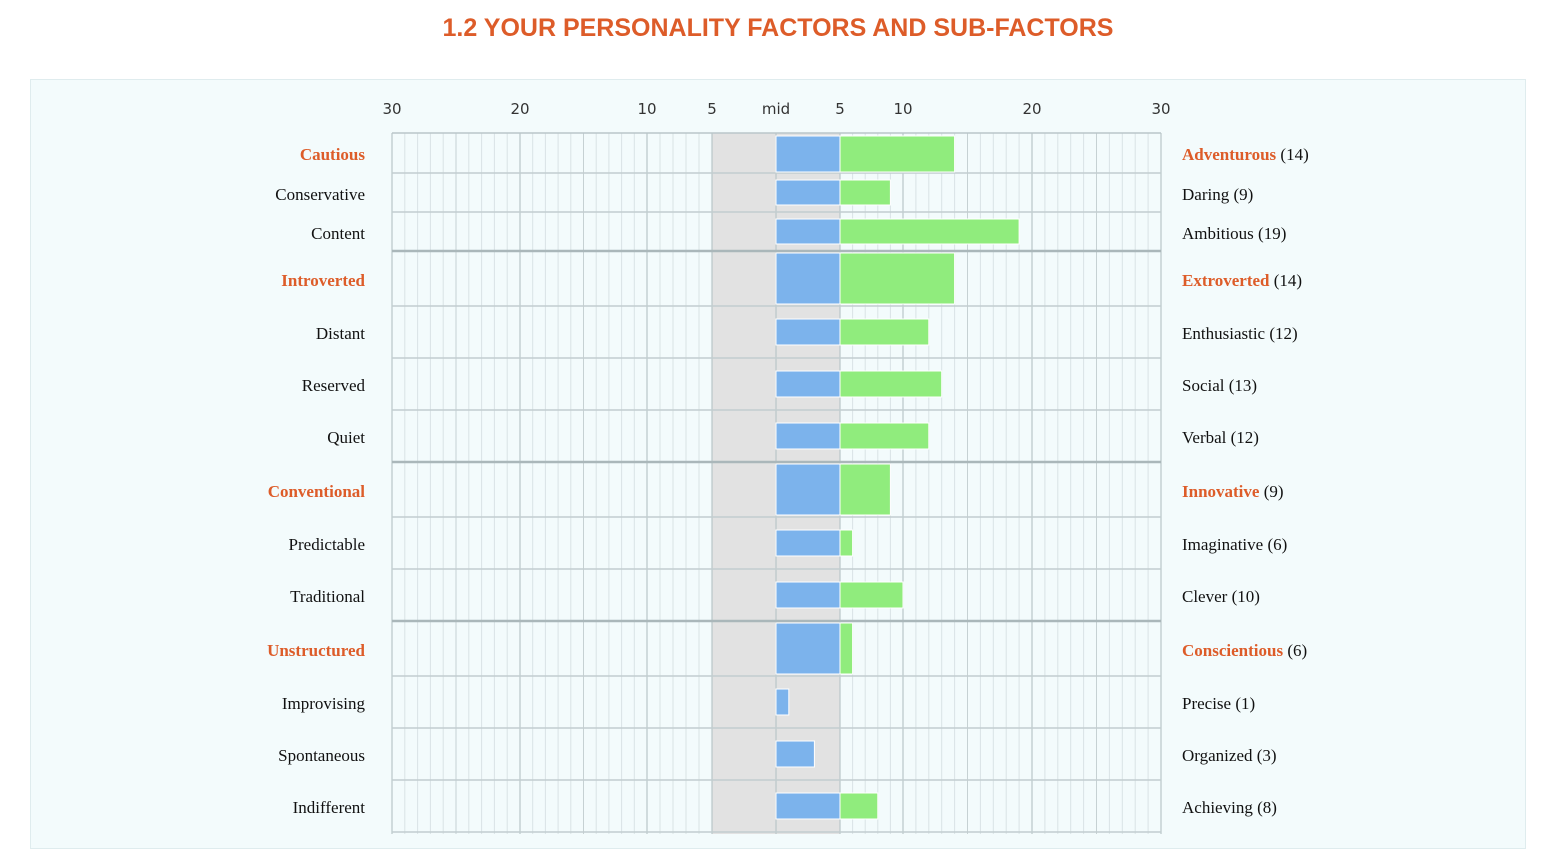 The width and height of the screenshot is (1546, 849). I want to click on trait-name: Organized, so click(1217, 755).